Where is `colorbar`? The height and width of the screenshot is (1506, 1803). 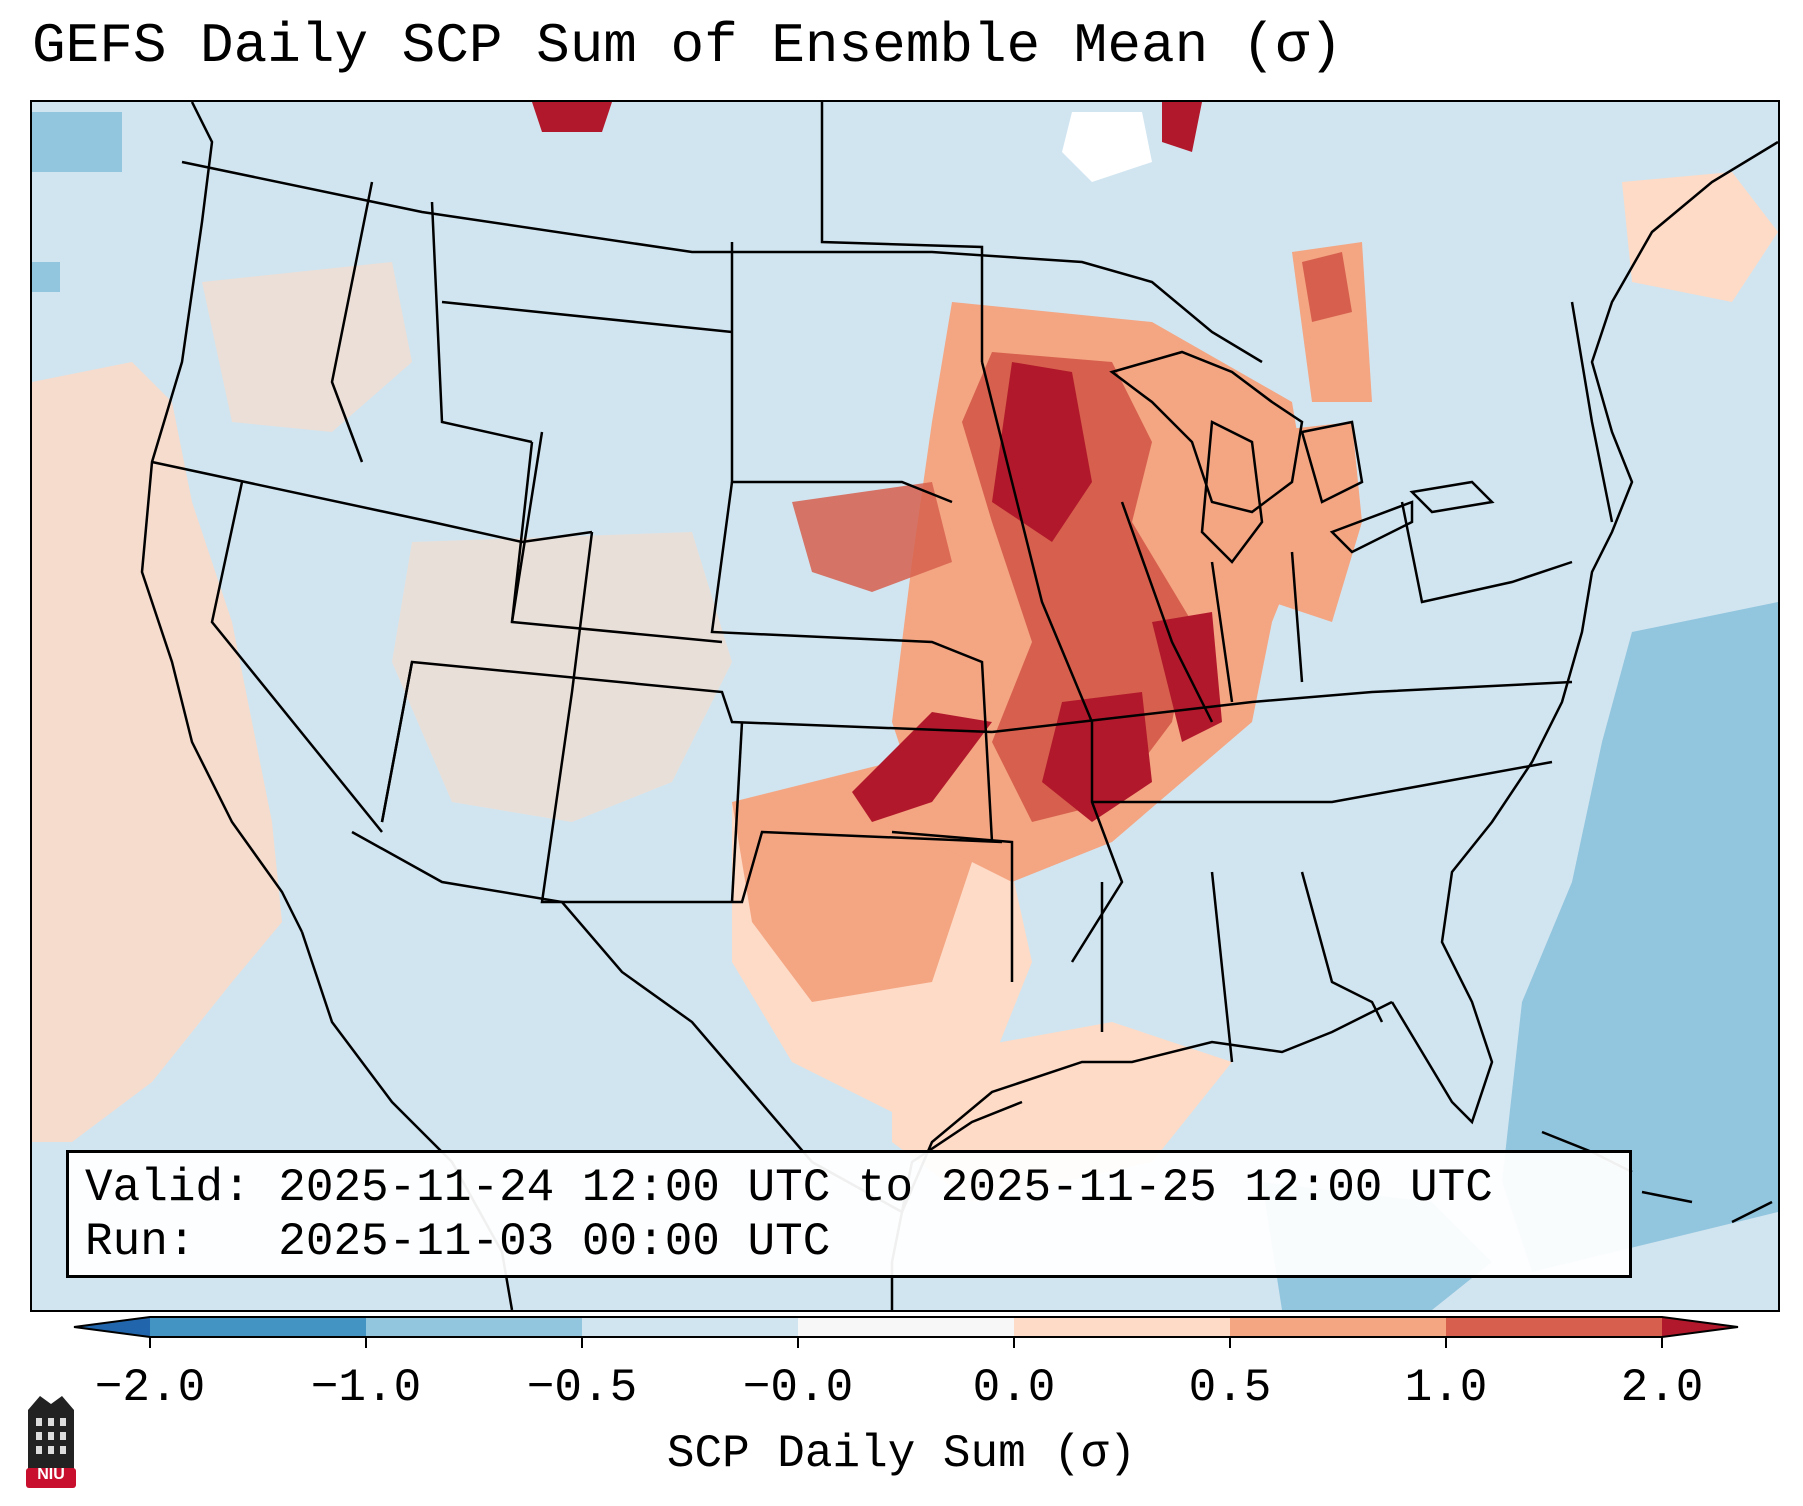 colorbar is located at coordinates (906, 1332).